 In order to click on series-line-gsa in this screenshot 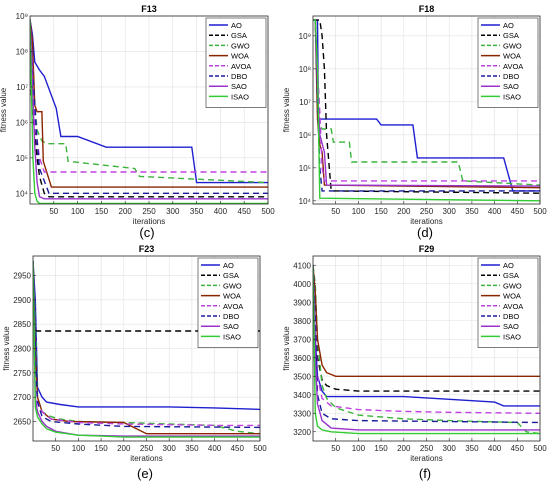, I will do `click(426, 328)`.